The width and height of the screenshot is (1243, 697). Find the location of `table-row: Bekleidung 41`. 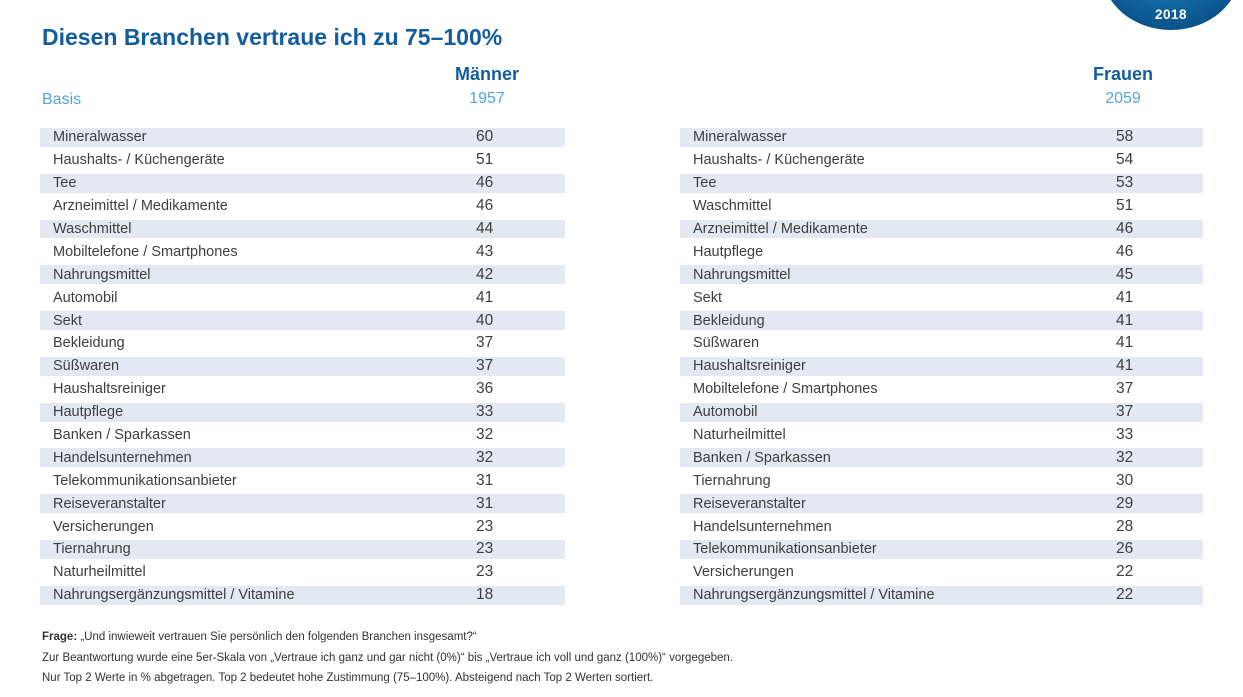

table-row: Bekleidung 41 is located at coordinates (941, 320).